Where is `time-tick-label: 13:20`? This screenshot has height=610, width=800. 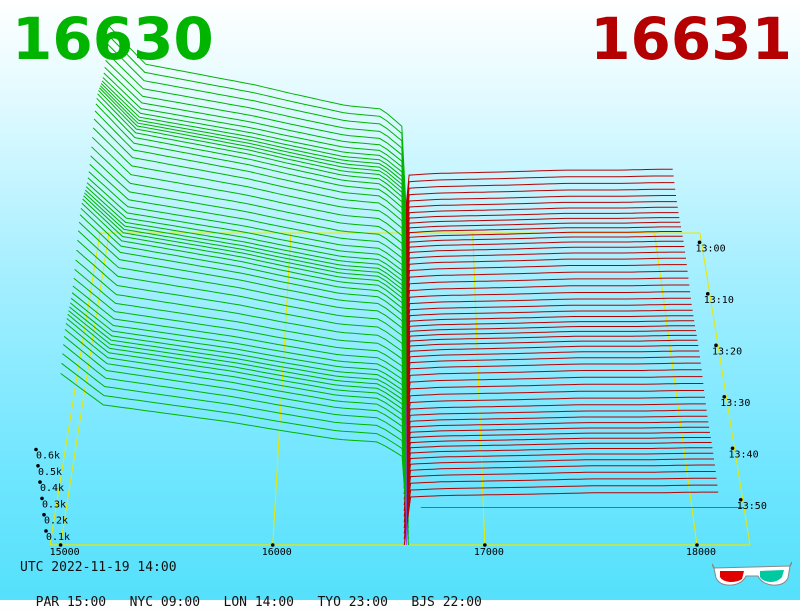
time-tick-label: 13:20 is located at coordinates (727, 351).